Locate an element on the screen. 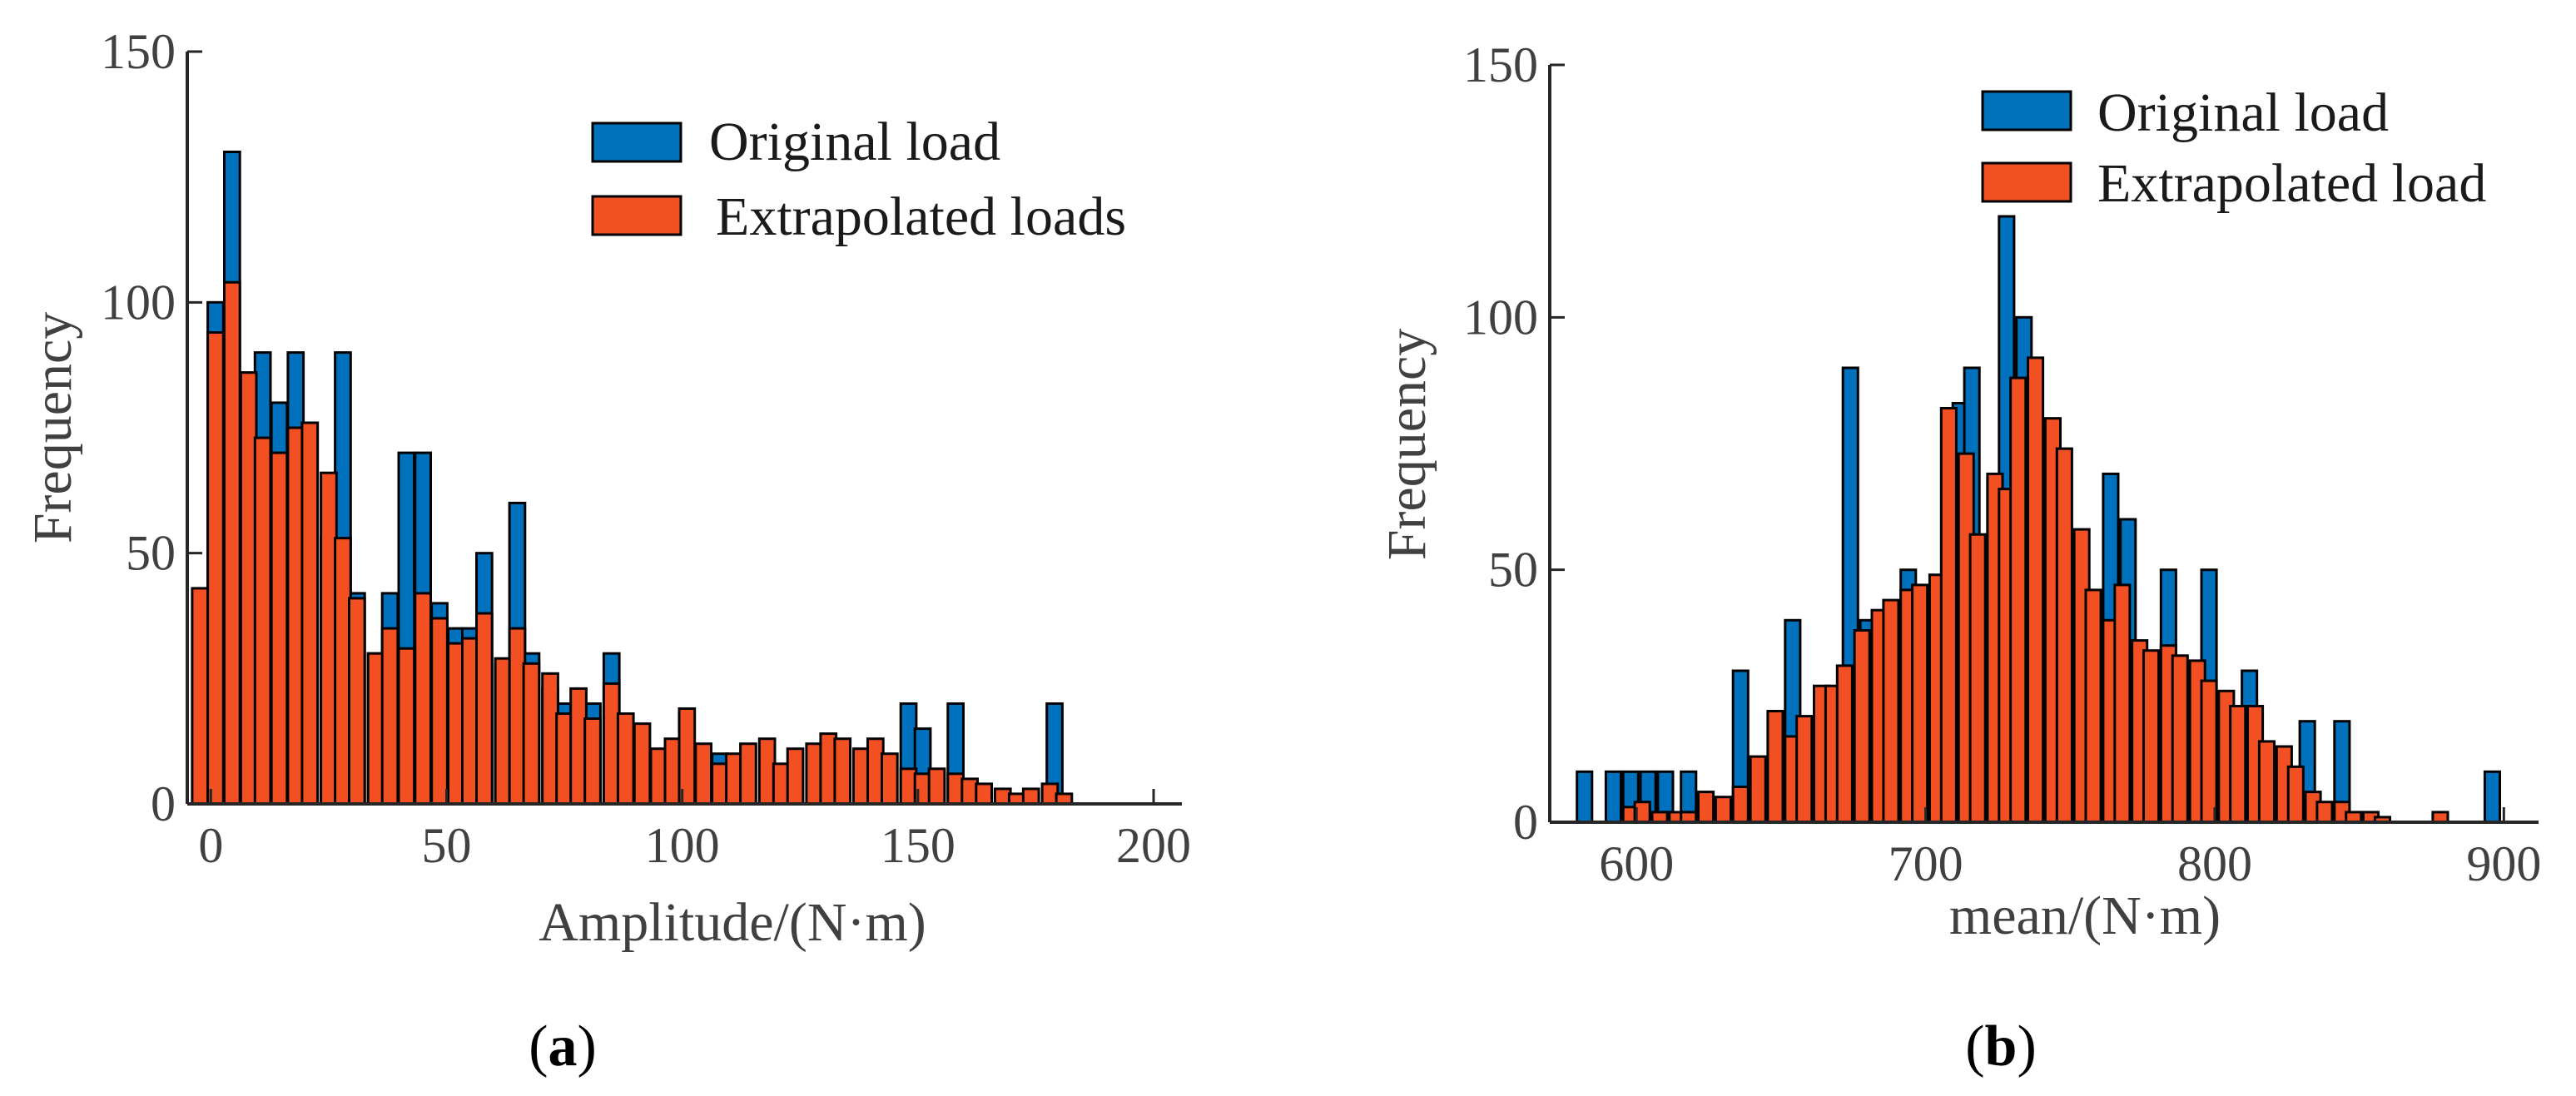 This screenshot has height=1096, width=2576. panel-b-y-ticks: 0 50 100 150 is located at coordinates (1514, 443).